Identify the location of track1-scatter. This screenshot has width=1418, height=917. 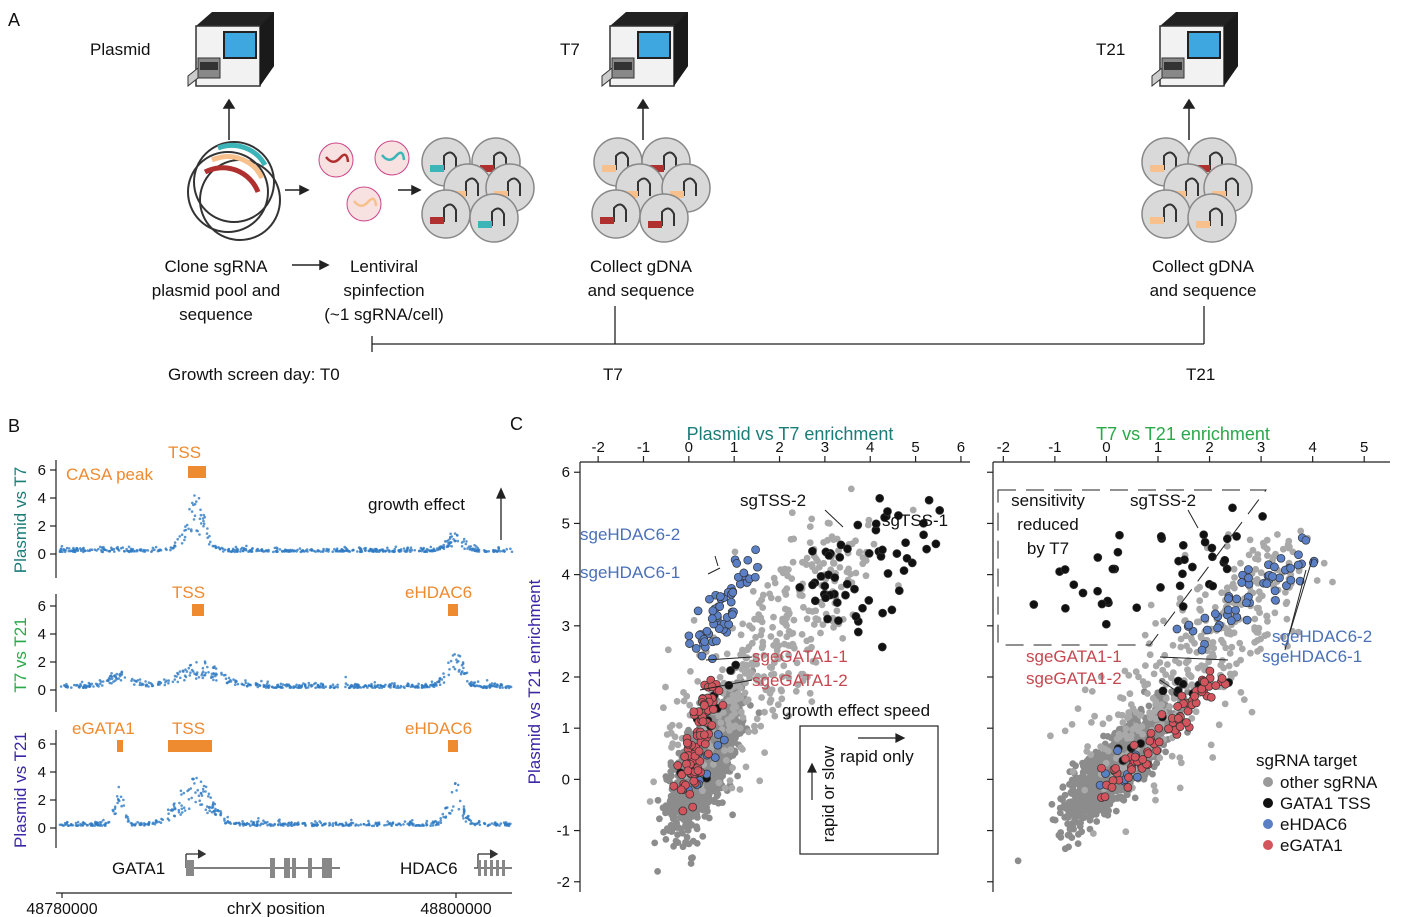
(286, 524).